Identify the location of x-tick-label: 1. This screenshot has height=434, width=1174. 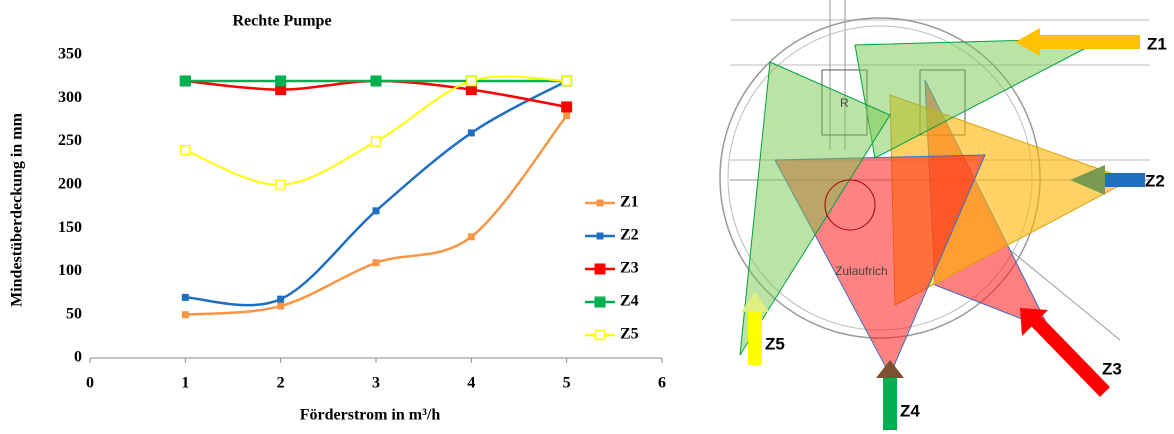
(185, 383).